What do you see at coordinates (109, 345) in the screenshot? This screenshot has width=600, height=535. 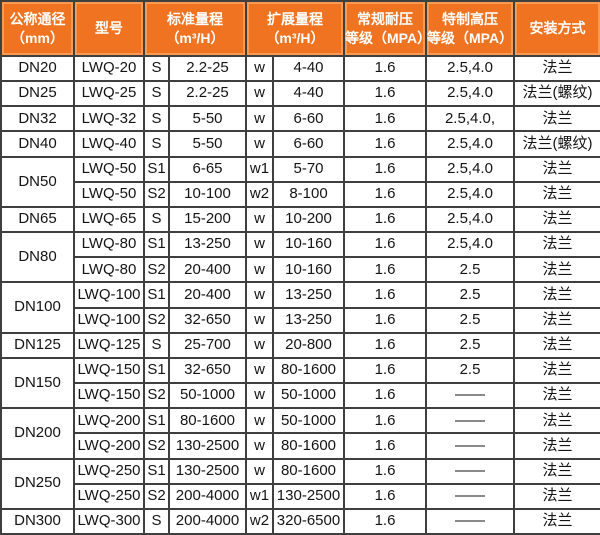 I see `cell-model: LWQ-125` at bounding box center [109, 345].